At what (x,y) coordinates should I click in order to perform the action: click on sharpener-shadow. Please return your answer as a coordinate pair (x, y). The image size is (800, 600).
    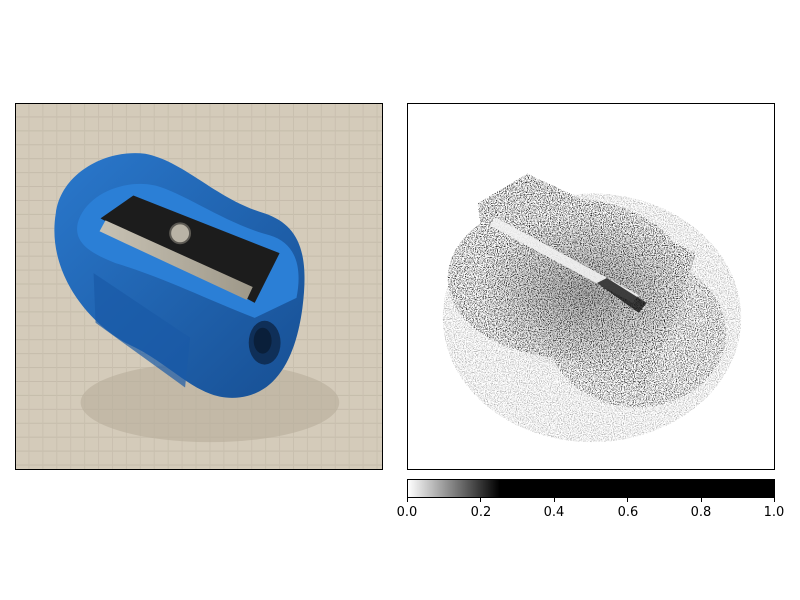
    Looking at the image, I should click on (210, 402).